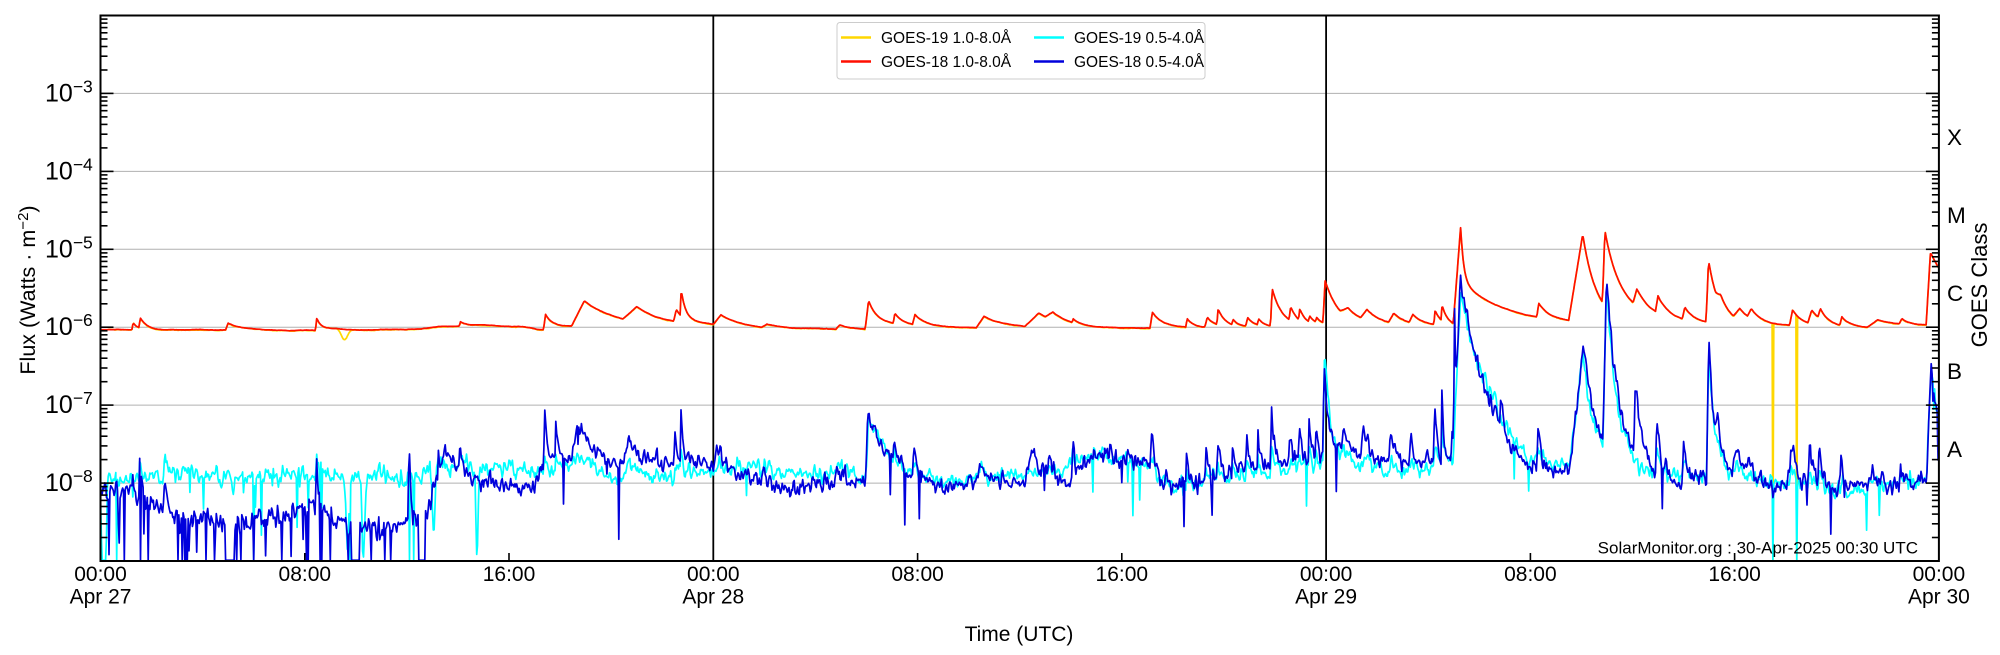  Describe the element at coordinates (946, 62) in the screenshot. I see `svg-text: GOES-18 1.0-8.0Å` at that location.